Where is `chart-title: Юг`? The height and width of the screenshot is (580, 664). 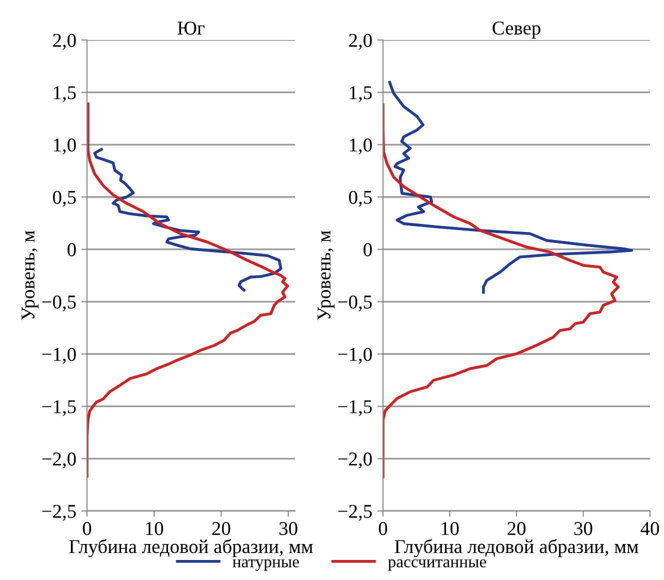
chart-title: Юг is located at coordinates (191, 28).